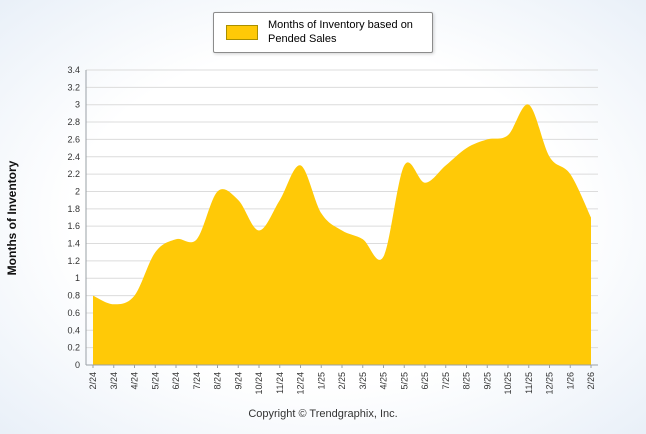 This screenshot has width=646, height=434. What do you see at coordinates (342, 381) in the screenshot?
I see `x-tick-label: 2/25` at bounding box center [342, 381].